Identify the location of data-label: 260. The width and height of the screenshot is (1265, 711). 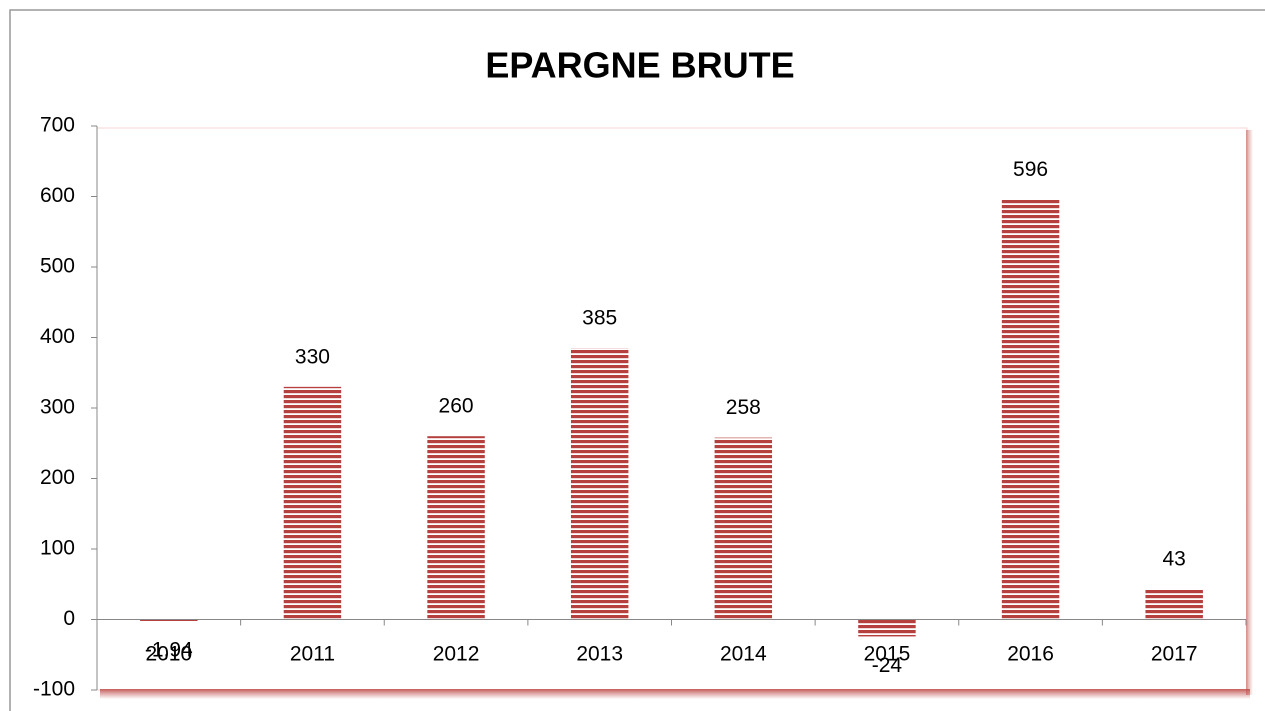
(456, 406).